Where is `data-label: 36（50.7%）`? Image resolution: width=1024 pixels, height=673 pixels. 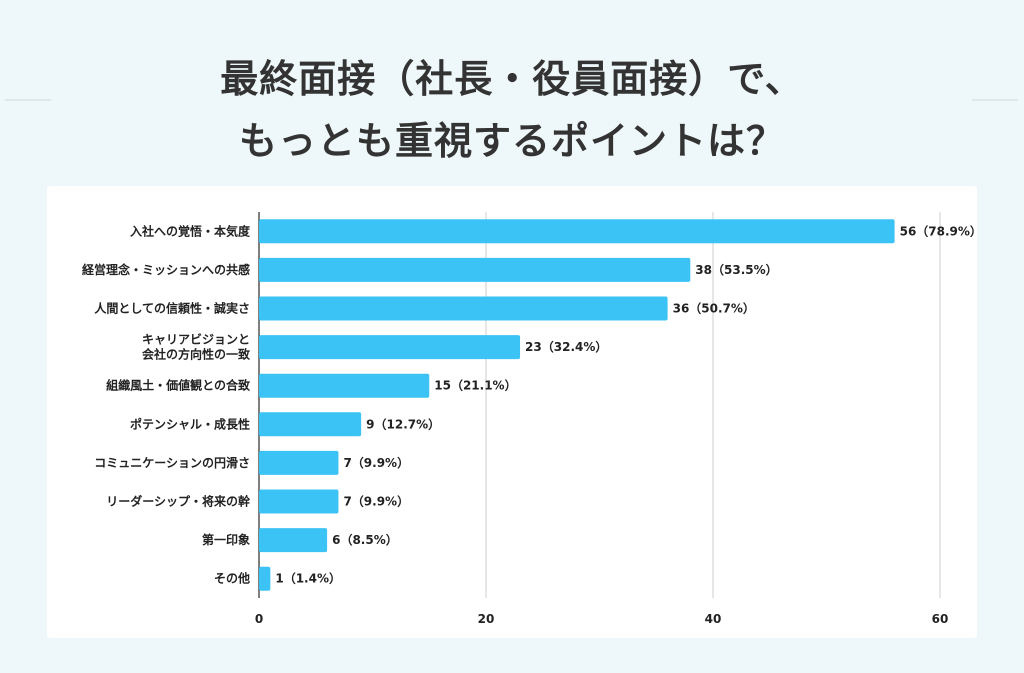 data-label: 36（50.7%） is located at coordinates (714, 308).